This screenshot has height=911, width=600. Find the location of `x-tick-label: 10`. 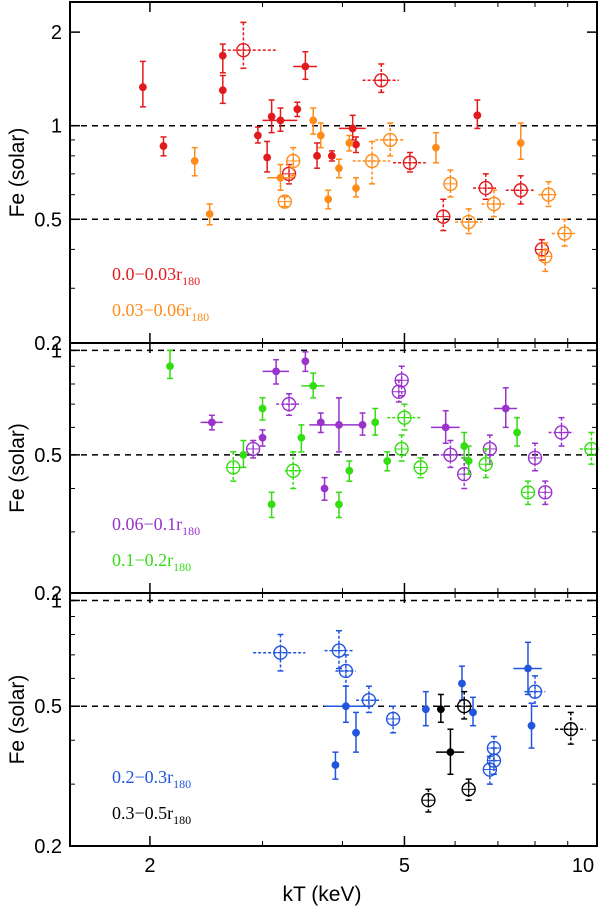

x-tick-label: 10 is located at coordinates (583, 866).